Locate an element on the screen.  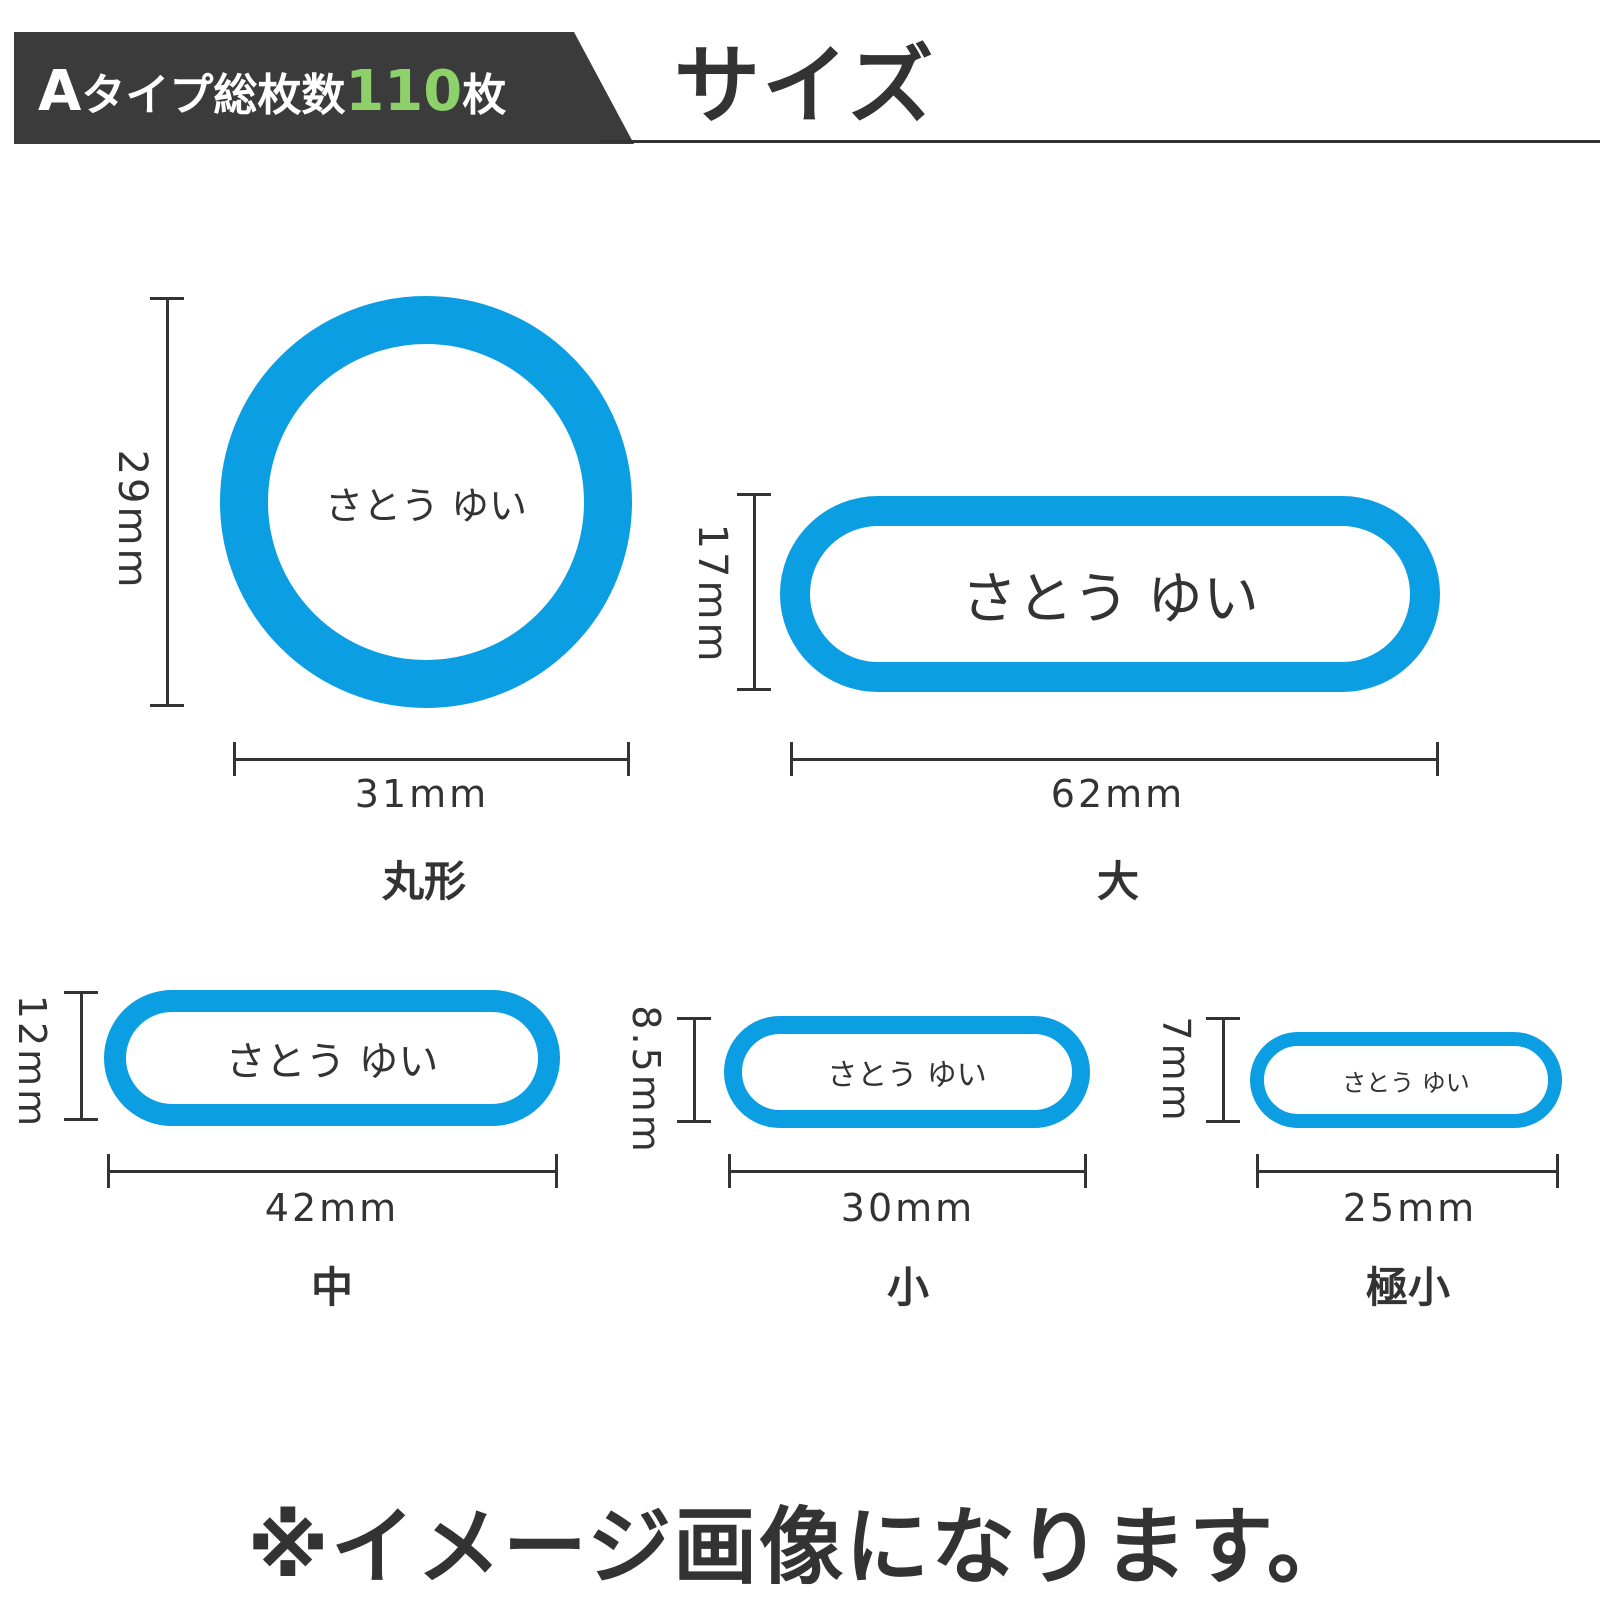
label-extra-small: さとう ゆい is located at coordinates (1406, 1080).